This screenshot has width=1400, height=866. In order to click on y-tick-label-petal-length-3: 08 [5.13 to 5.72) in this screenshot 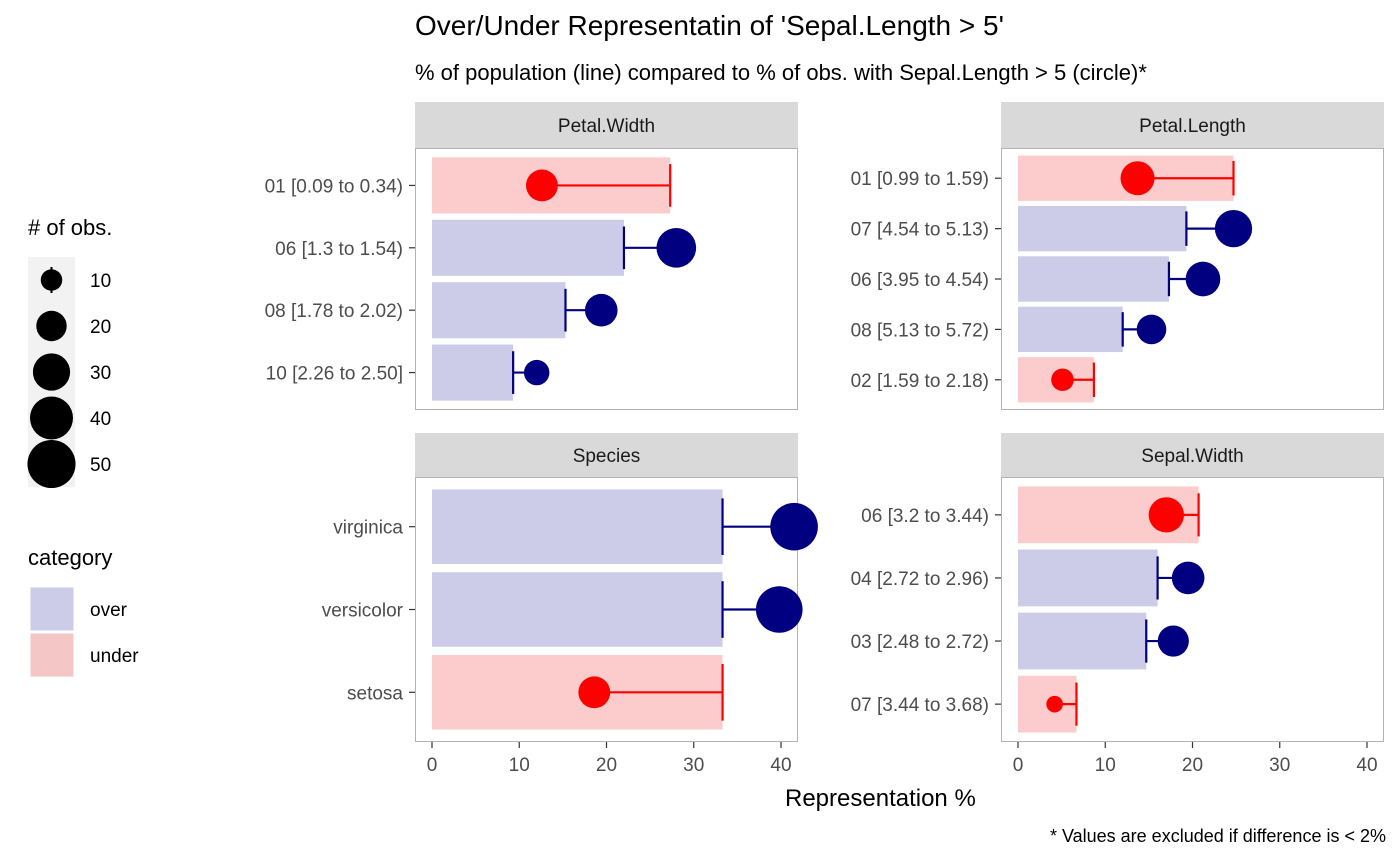, I will do `click(920, 330)`.